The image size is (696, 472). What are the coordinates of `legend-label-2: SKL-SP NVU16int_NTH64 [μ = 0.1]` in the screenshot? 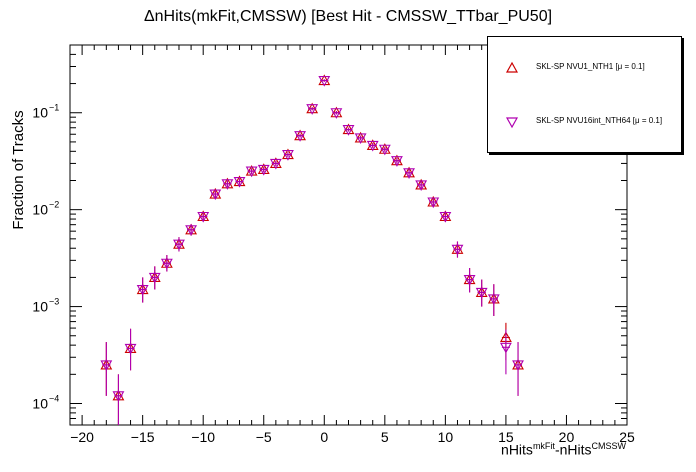 It's located at (599, 120).